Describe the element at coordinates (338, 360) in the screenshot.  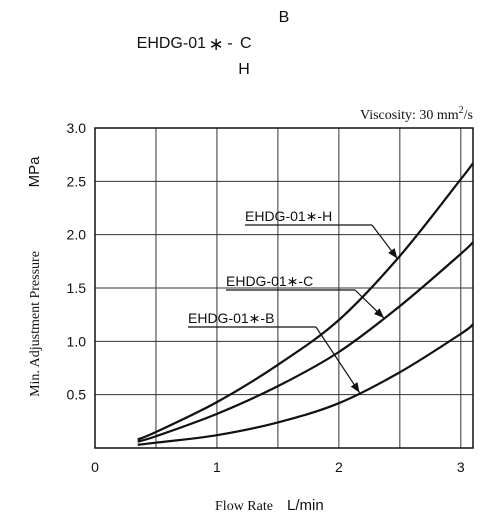
I see `series-leader-line` at that location.